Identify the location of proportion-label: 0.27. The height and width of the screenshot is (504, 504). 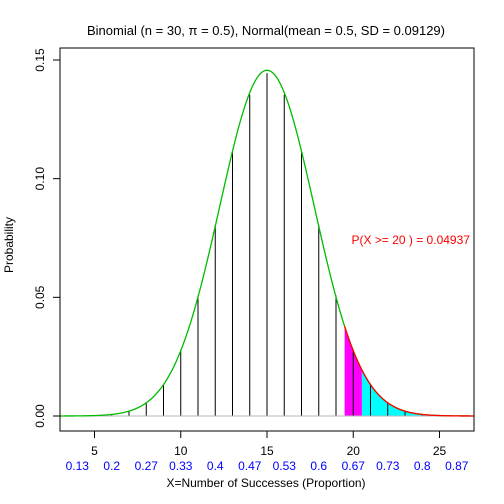
(147, 466).